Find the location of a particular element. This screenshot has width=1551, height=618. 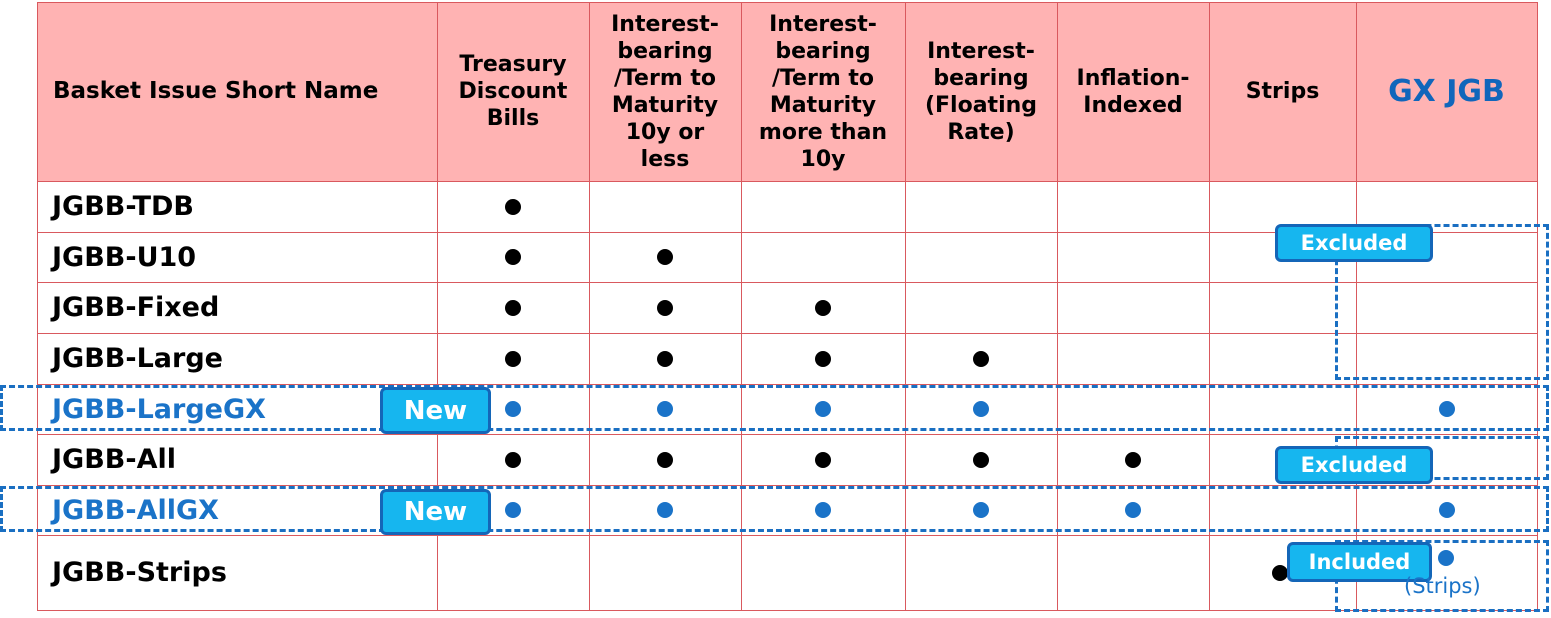

row-label: JGBB-LargeGX is located at coordinates (159, 409).